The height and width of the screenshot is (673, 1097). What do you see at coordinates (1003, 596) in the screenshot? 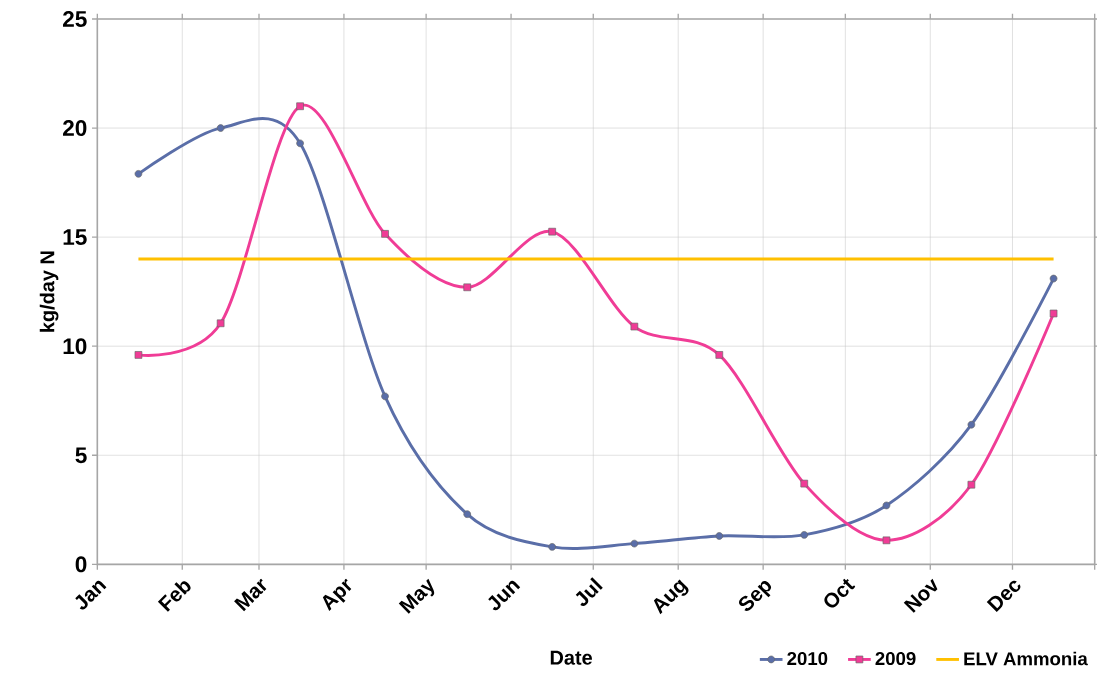
I see `x-tick-label: Dec` at bounding box center [1003, 596].